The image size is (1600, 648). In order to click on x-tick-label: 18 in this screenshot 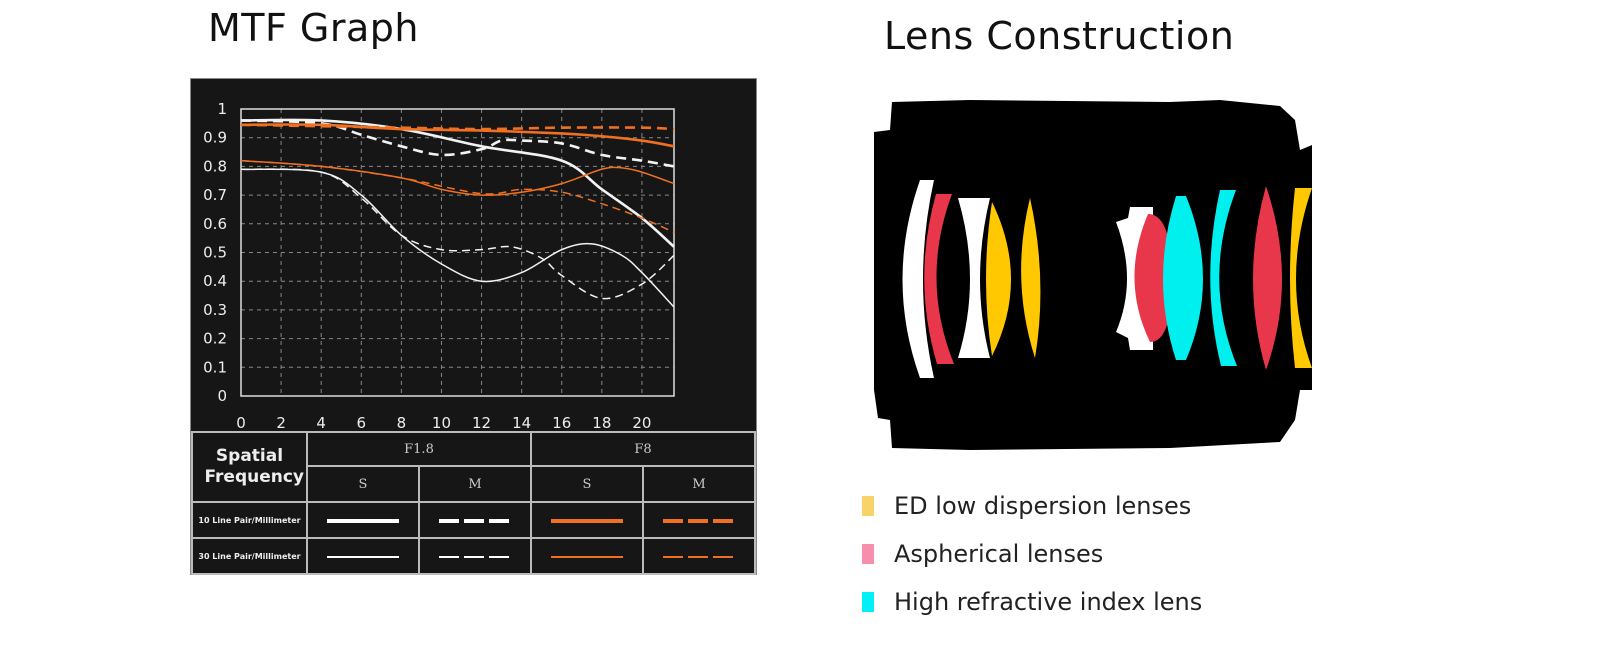, I will do `click(601, 422)`.